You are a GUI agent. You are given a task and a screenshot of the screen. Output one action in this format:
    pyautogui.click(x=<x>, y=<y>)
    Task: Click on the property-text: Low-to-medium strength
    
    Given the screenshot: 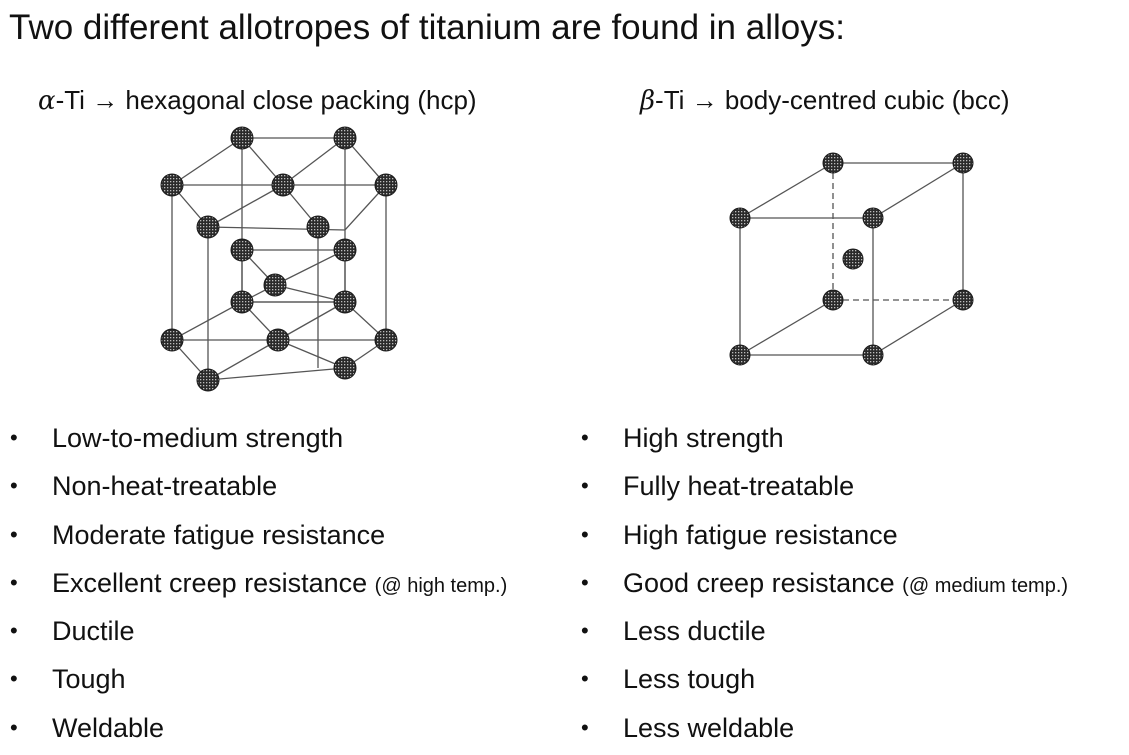 What is the action you would take?
    pyautogui.click(x=198, y=438)
    